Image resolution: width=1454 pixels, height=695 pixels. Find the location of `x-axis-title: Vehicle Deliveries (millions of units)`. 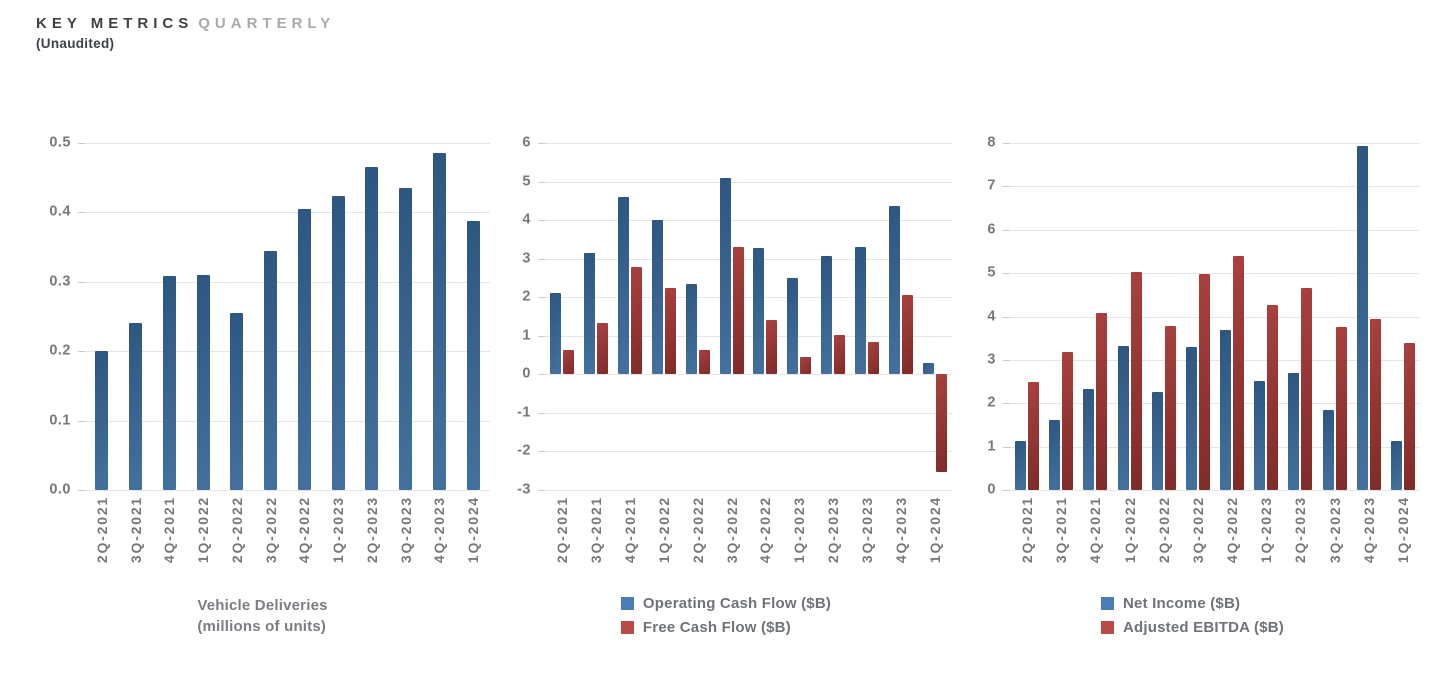

x-axis-title: Vehicle Deliveries (millions of units) is located at coordinates (262, 616).